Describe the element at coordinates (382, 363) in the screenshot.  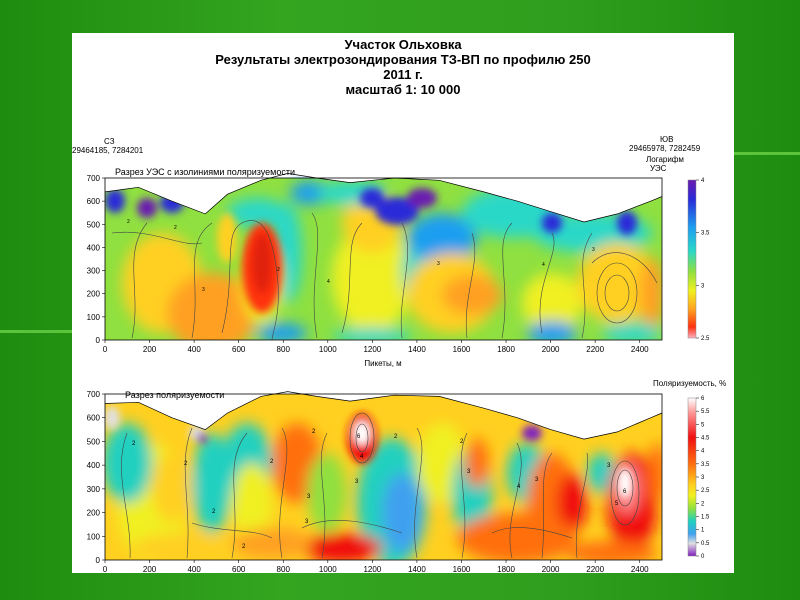
I see `chart-a-xlabel: Пикеты, м` at that location.